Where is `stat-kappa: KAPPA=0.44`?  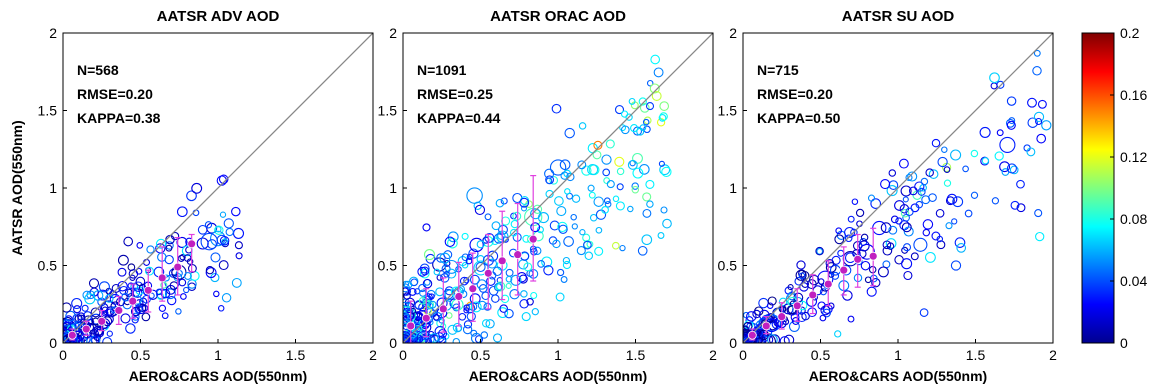 stat-kappa: KAPPA=0.44 is located at coordinates (459, 118).